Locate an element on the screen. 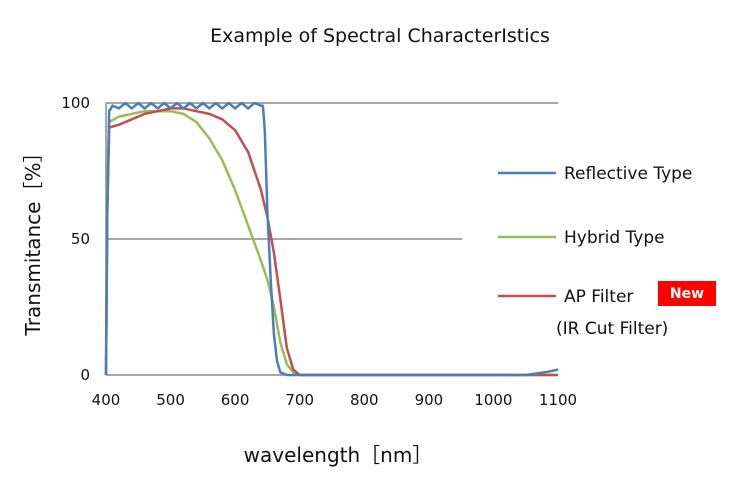  y-tick-label: 50 is located at coordinates (80, 239).